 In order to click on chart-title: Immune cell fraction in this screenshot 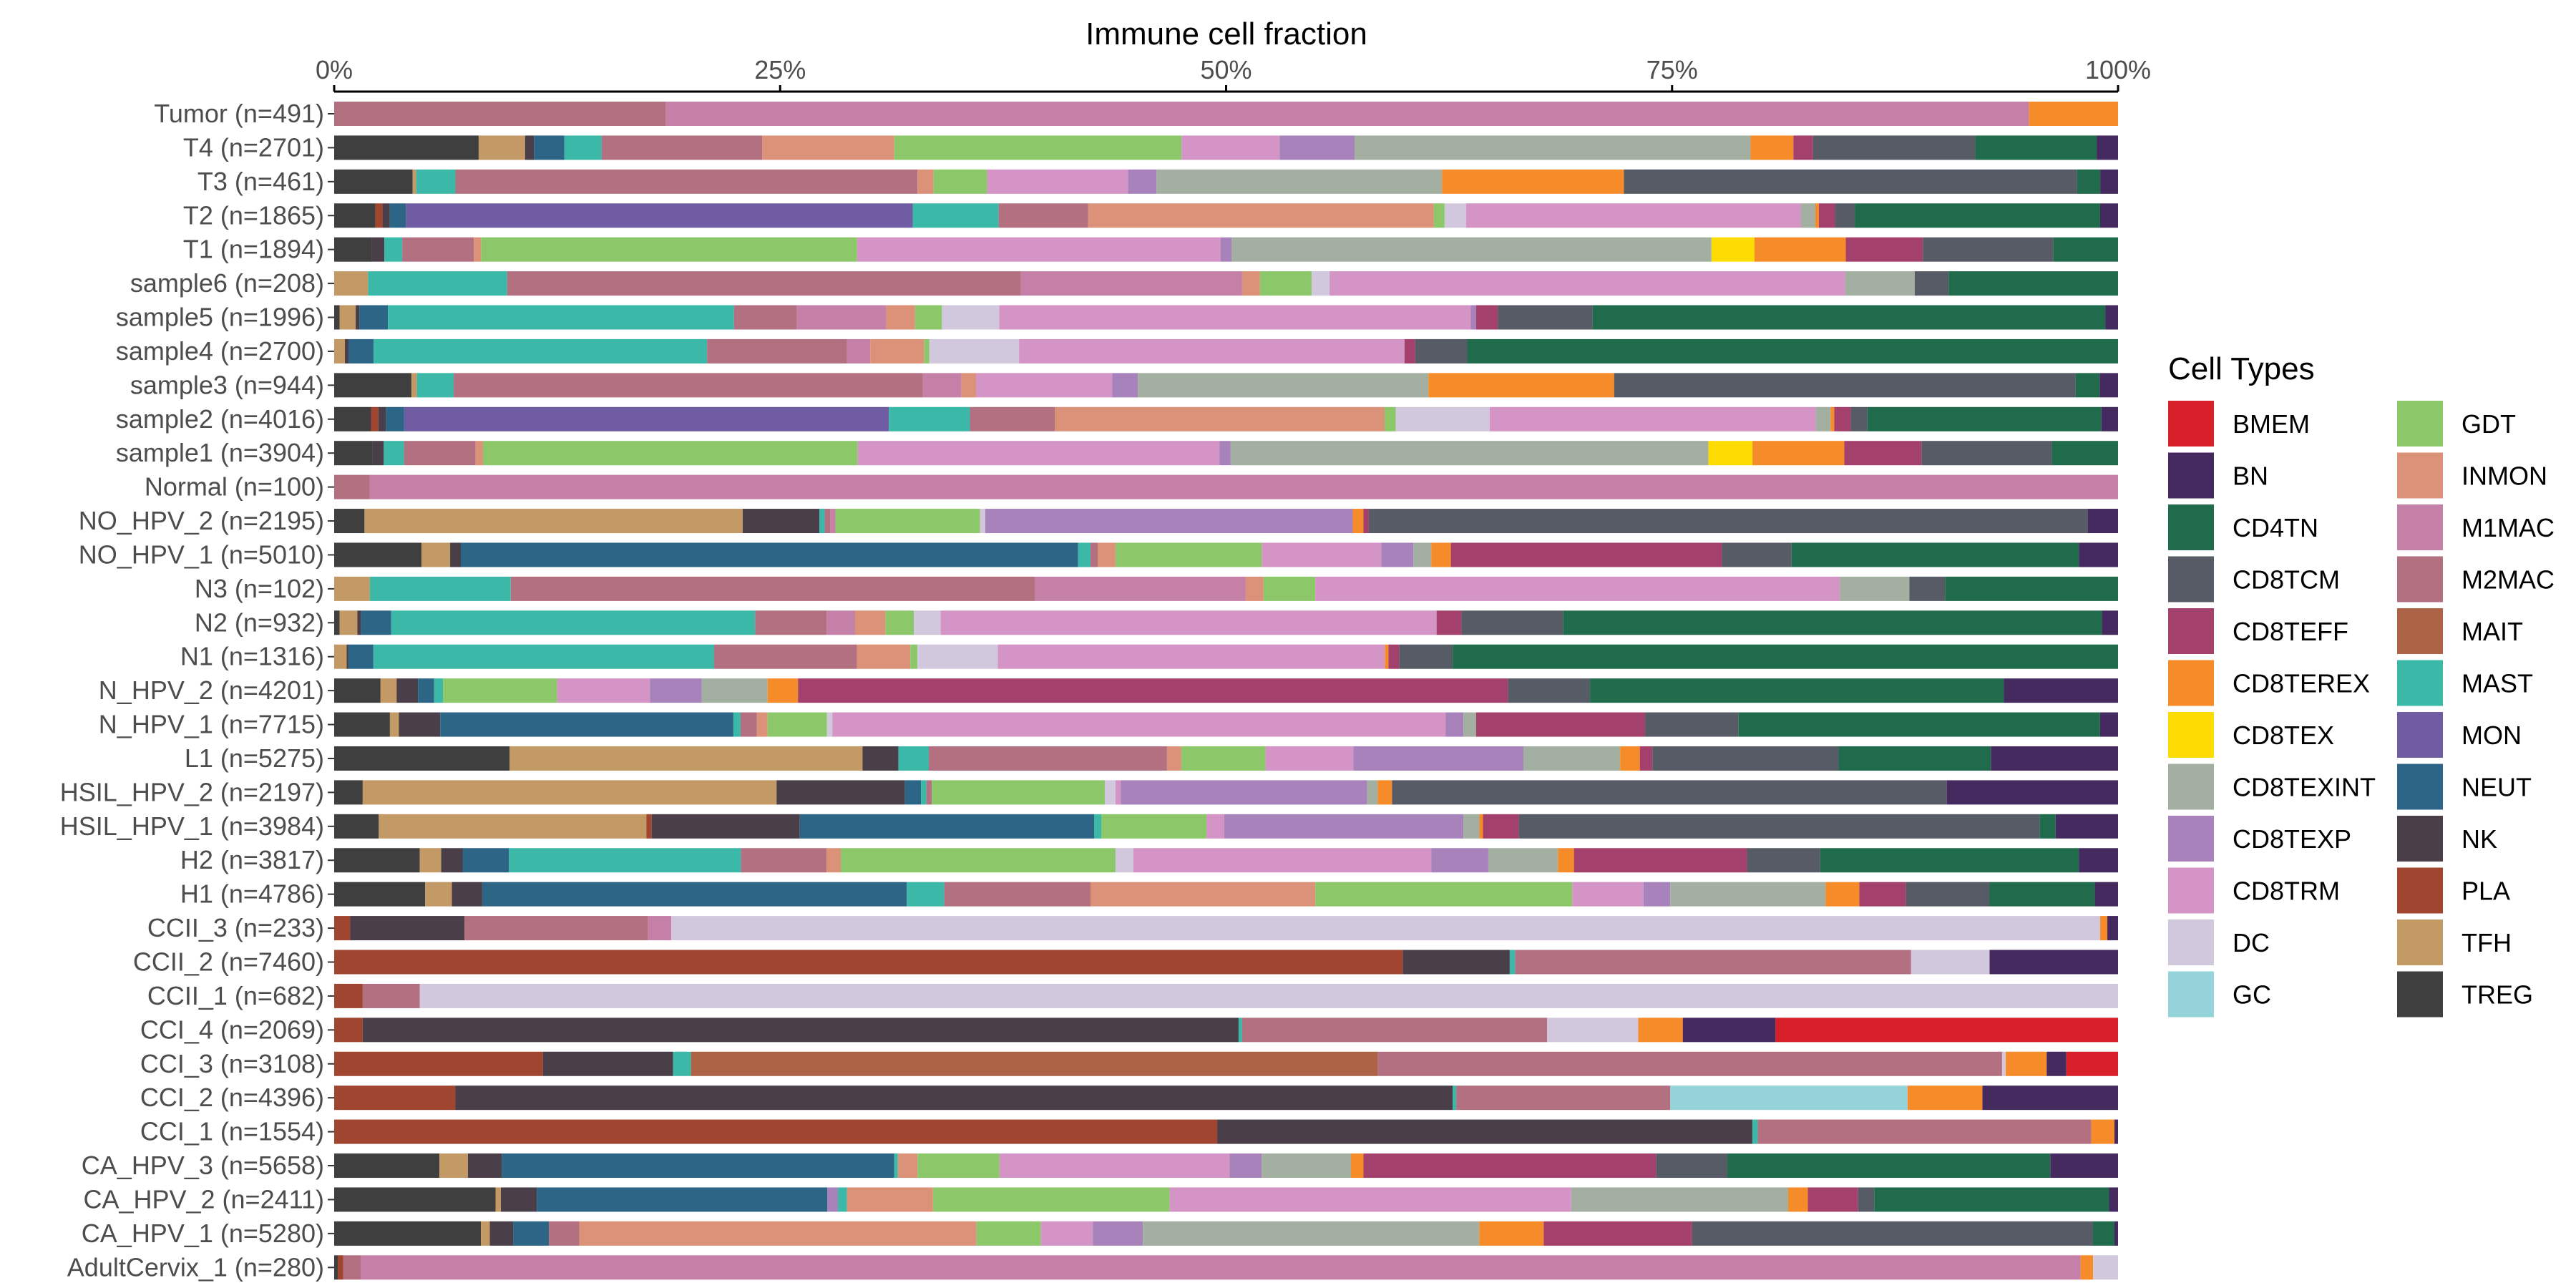, I will do `click(1226, 34)`.